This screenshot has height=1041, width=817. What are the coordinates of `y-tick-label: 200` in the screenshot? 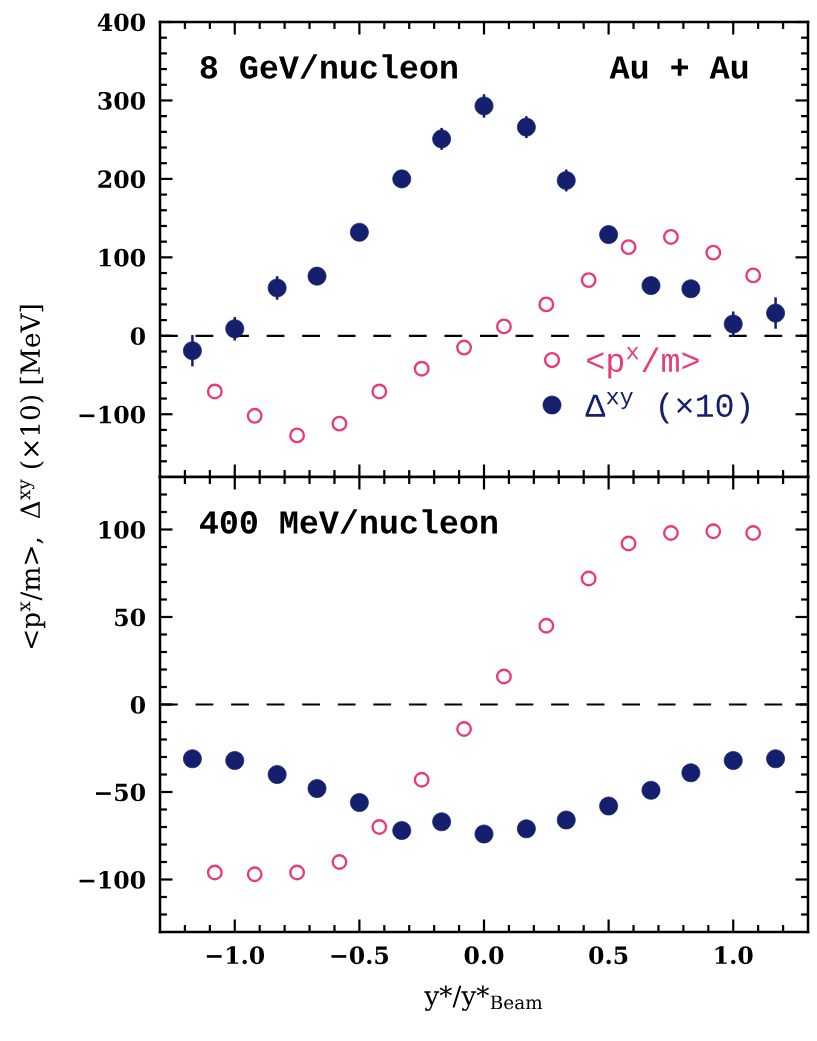 It's located at (122, 179).